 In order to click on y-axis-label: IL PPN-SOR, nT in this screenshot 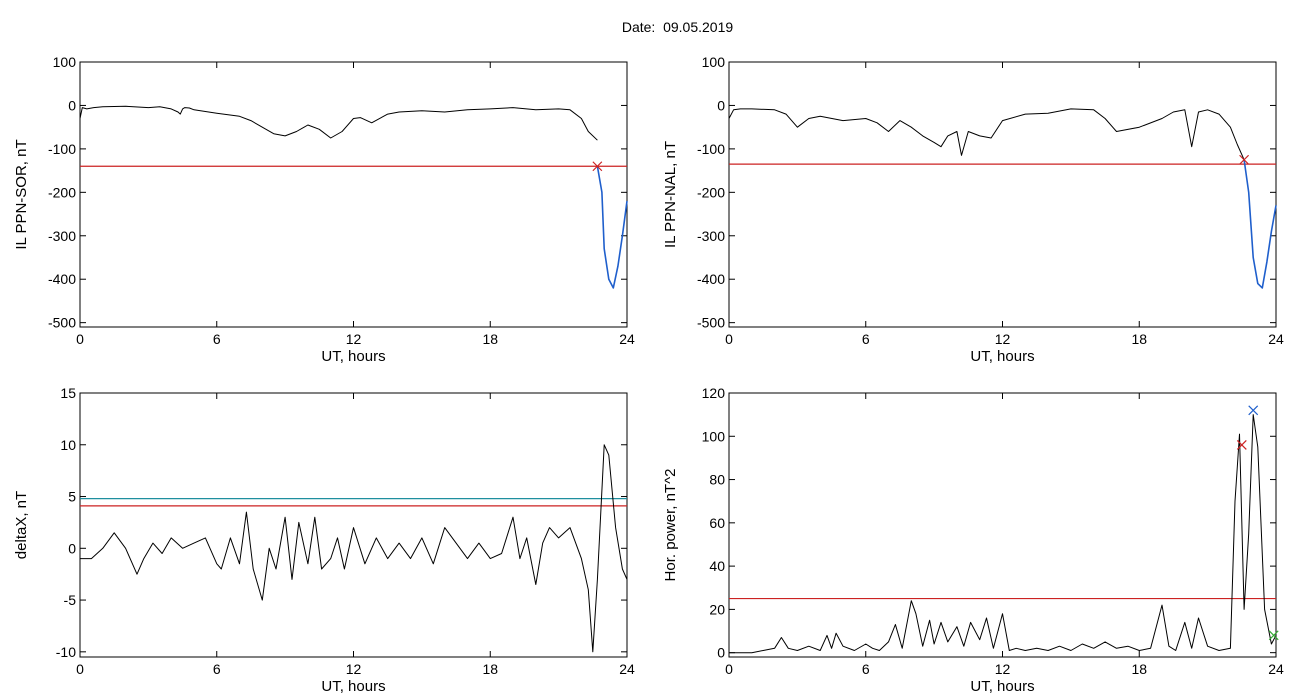, I will do `click(21, 194)`.